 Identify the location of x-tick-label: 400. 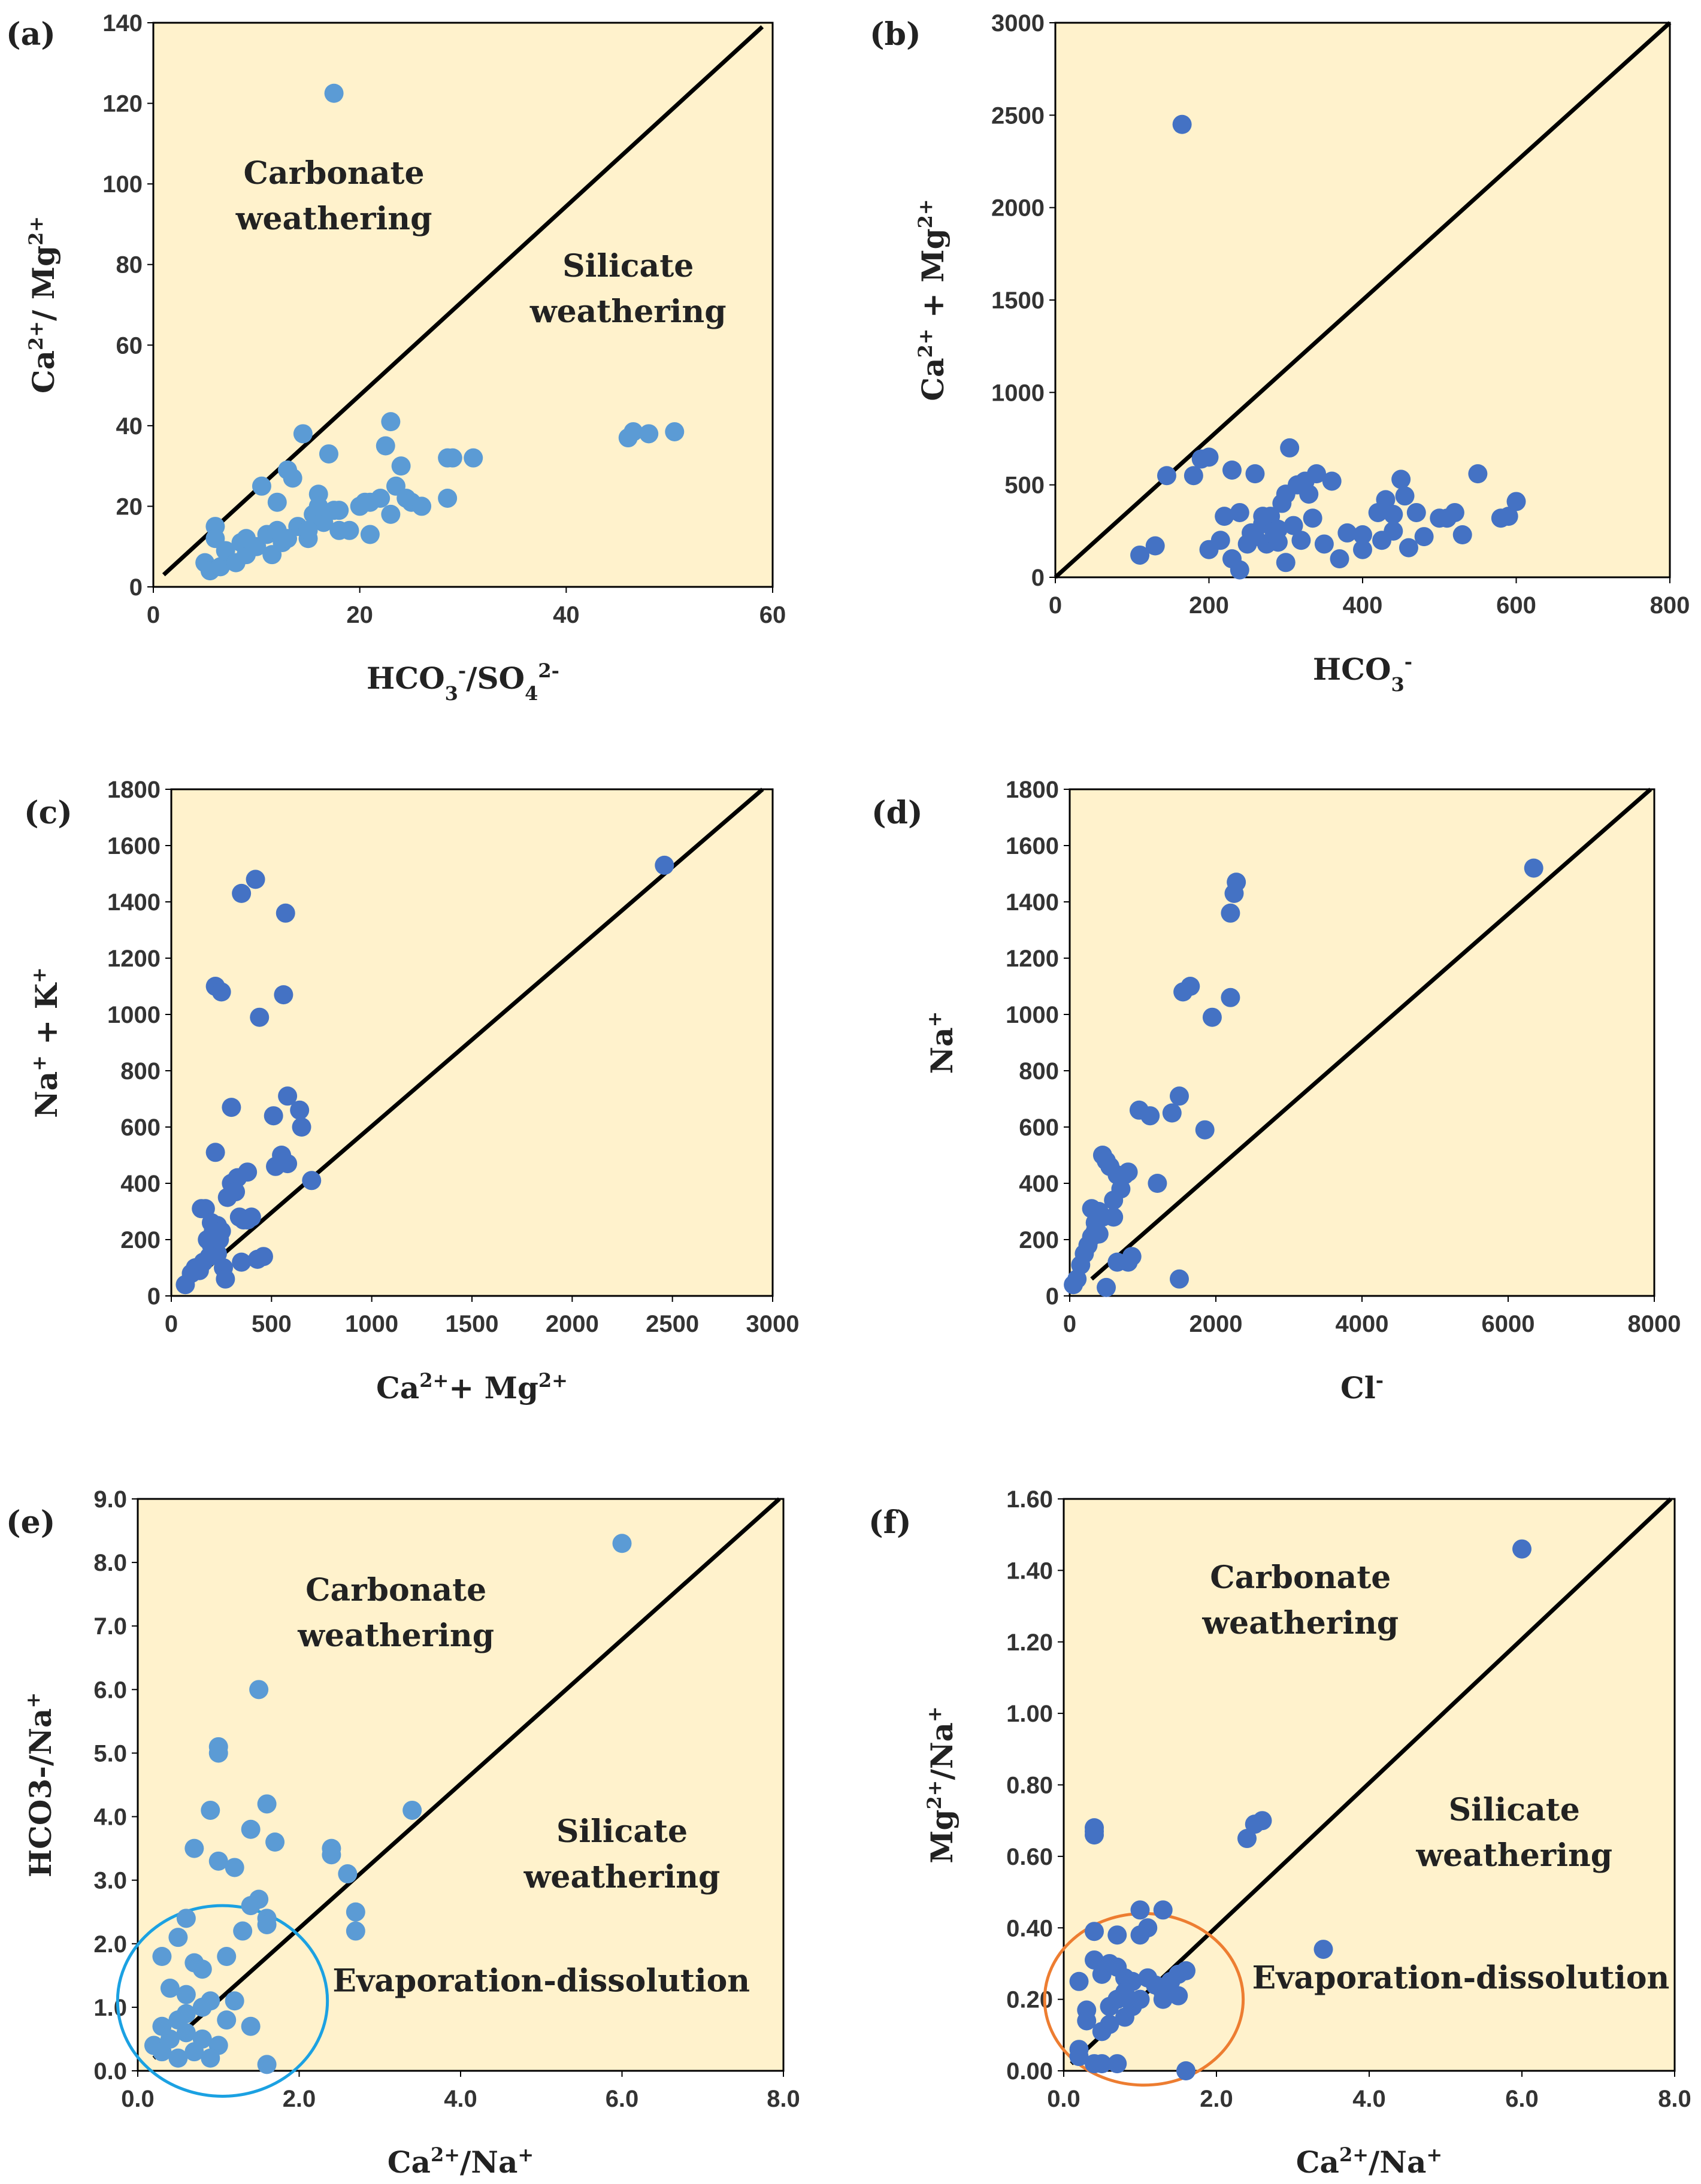
(1363, 605).